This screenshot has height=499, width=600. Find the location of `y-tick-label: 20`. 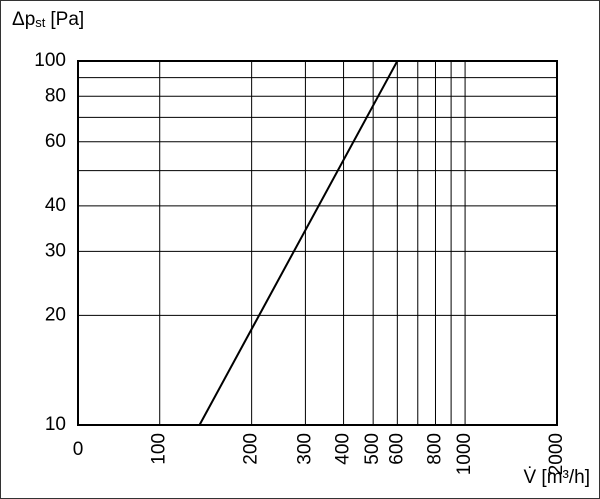

y-tick-label: 20 is located at coordinates (55, 314).